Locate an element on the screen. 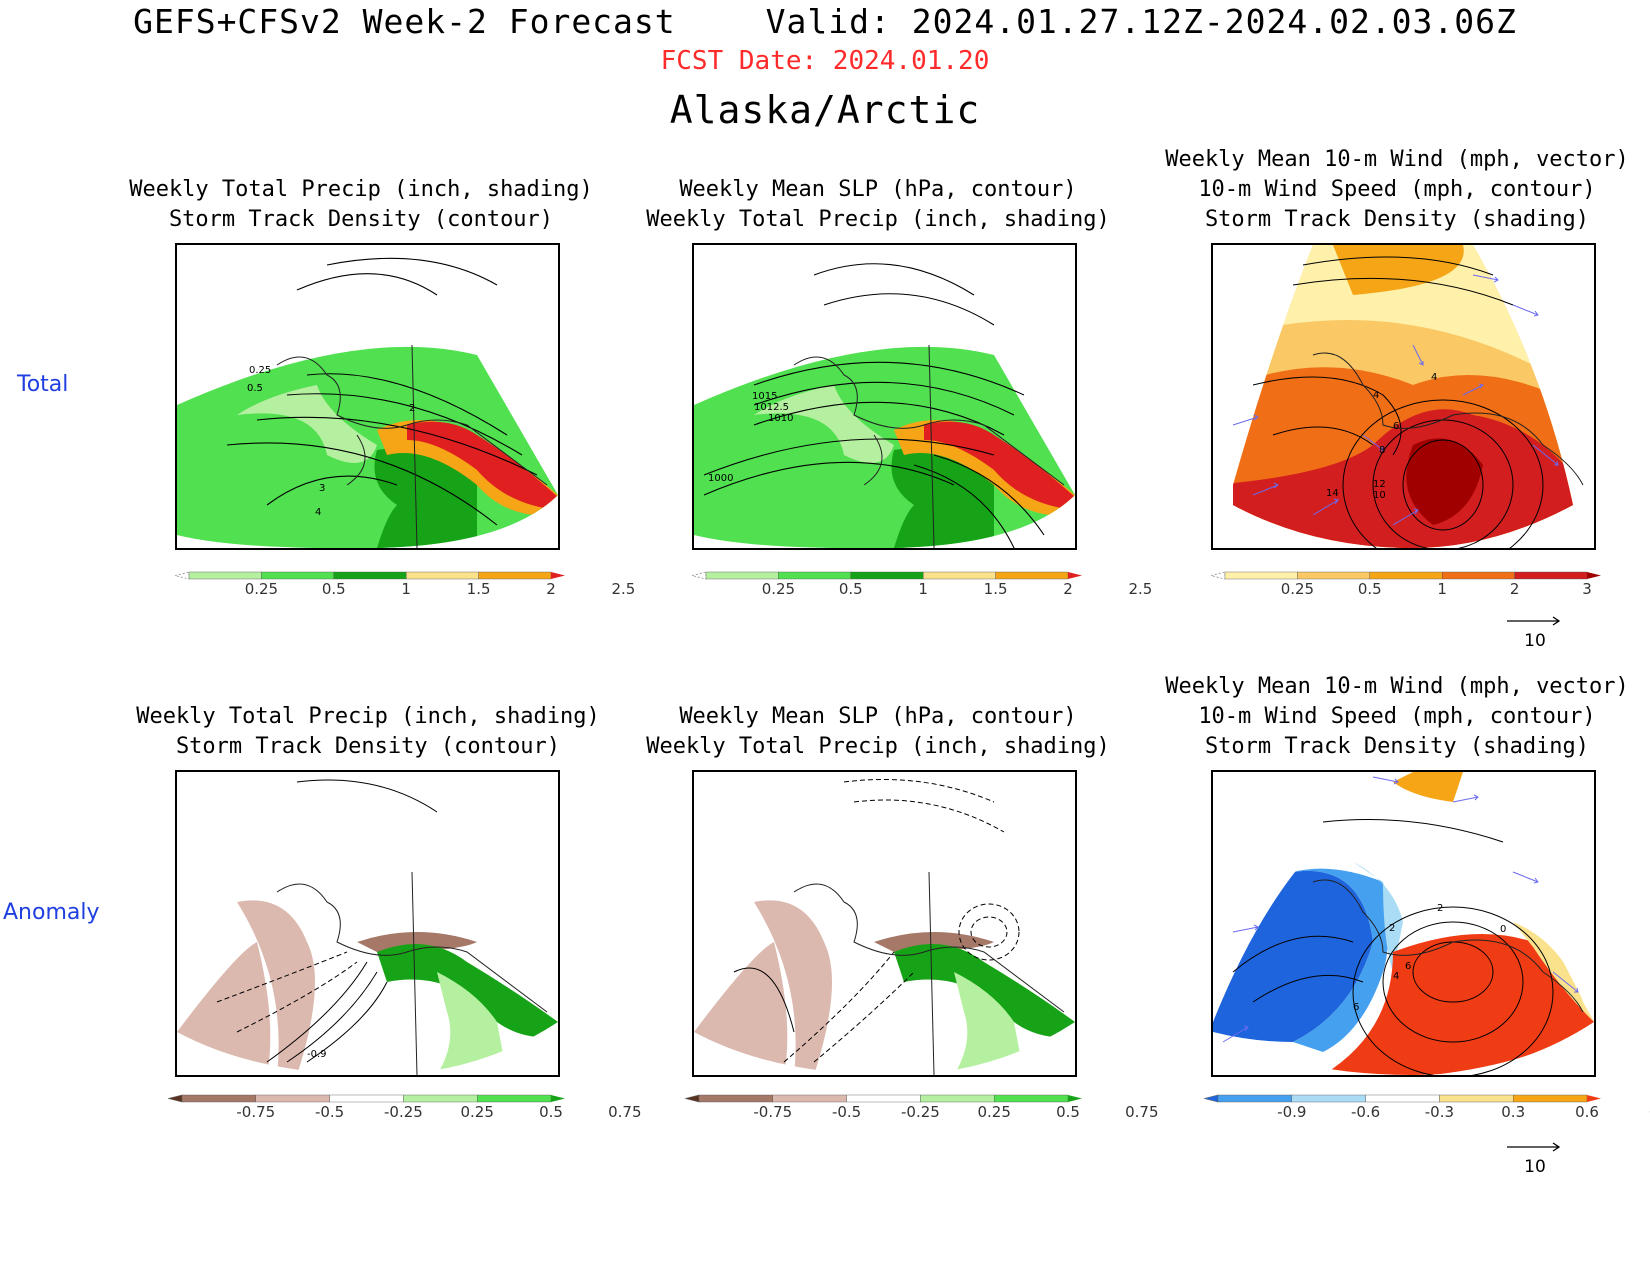 The image size is (1650, 1275). storm-anom-moderate-negative is located at coordinates (1340, 960).